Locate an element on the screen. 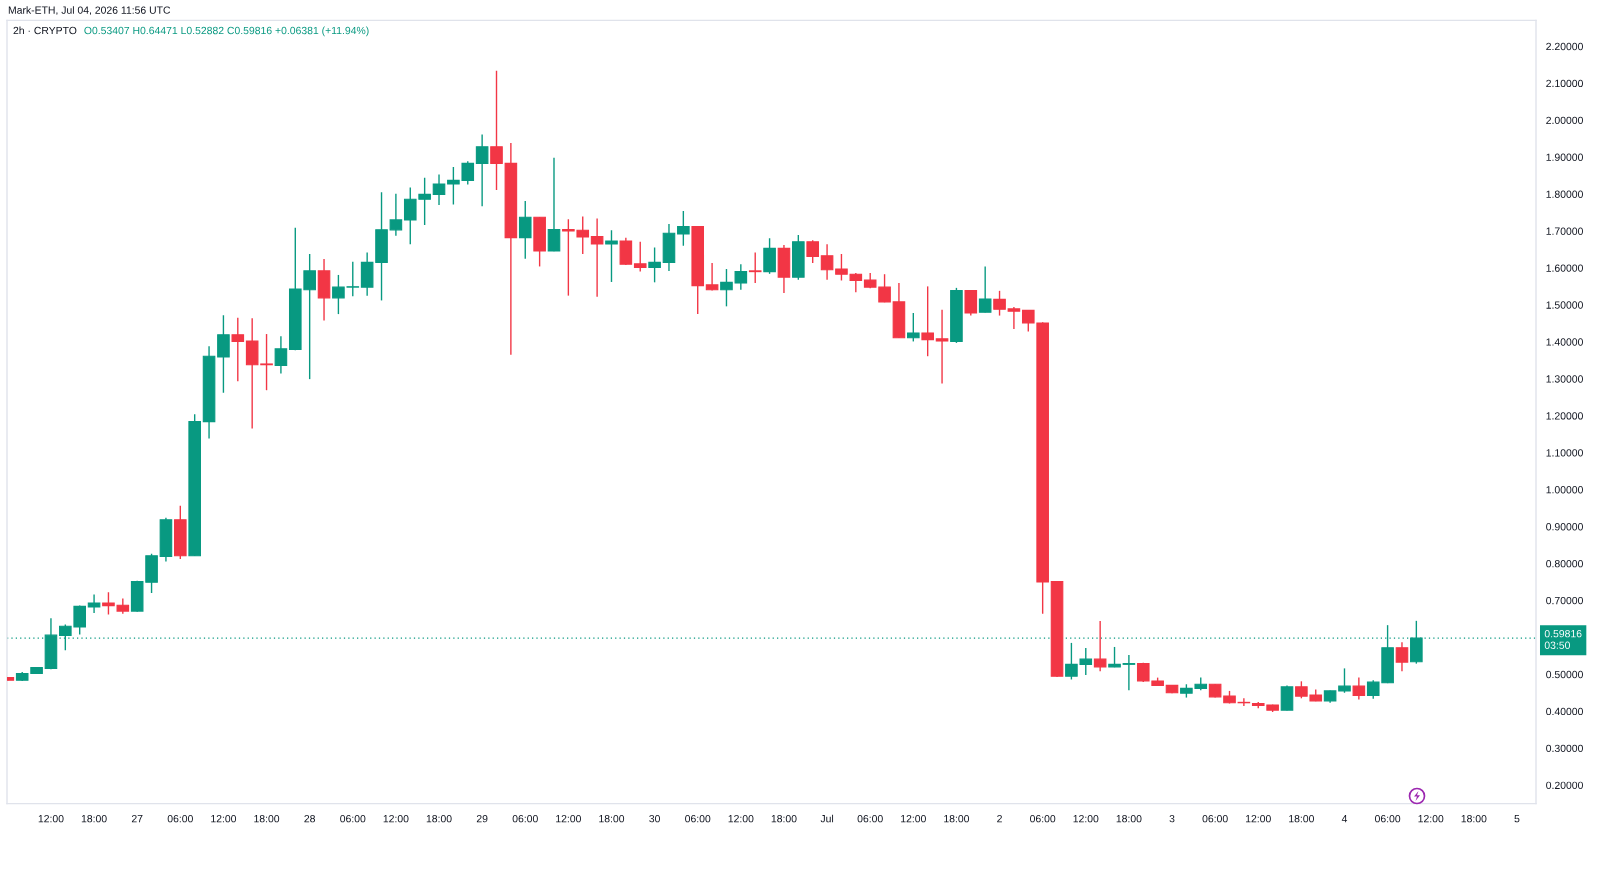 Image resolution: width=1600 pixels, height=873 pixels. y-tick-label: 0.50000 is located at coordinates (1564, 674).